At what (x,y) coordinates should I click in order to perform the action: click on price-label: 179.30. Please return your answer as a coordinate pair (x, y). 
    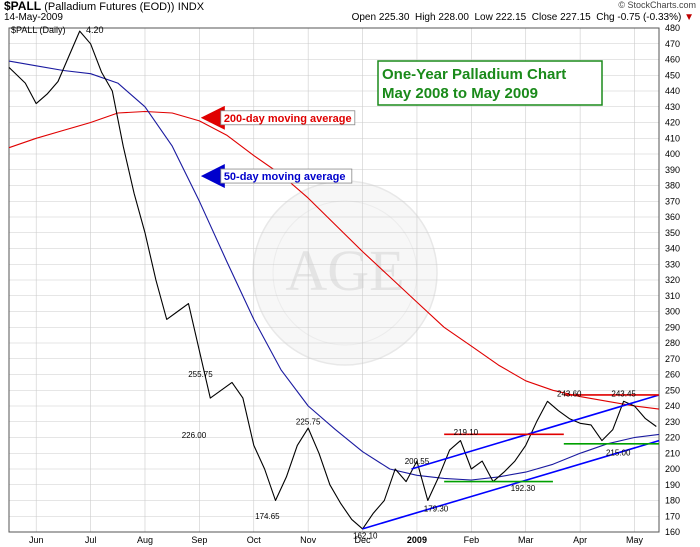
    Looking at the image, I should click on (436, 509).